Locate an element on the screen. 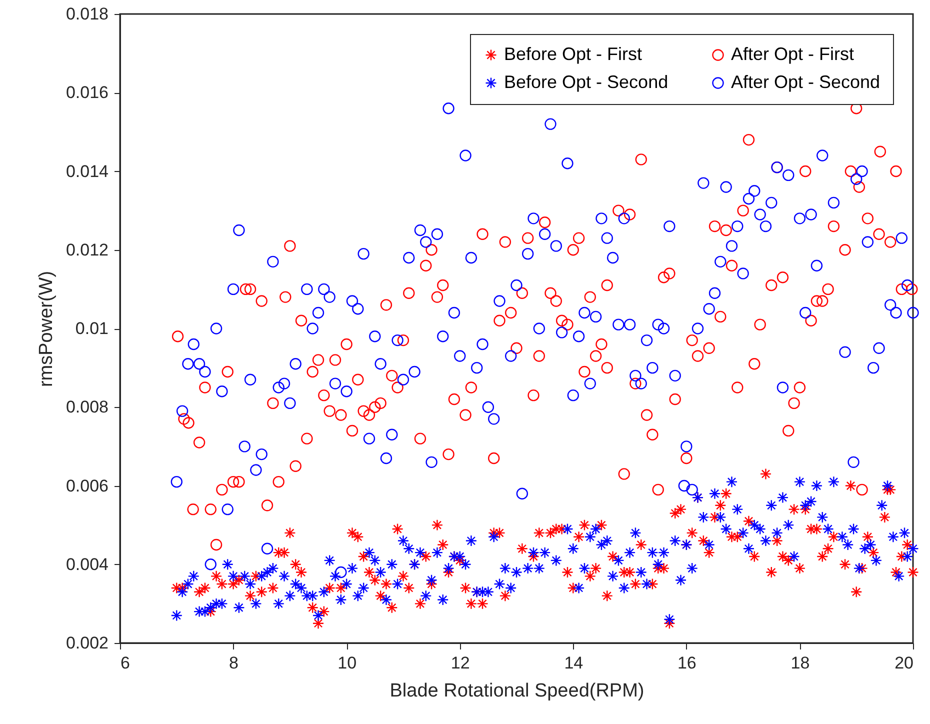  y-tick-label: 0.01 is located at coordinates (91, 328).